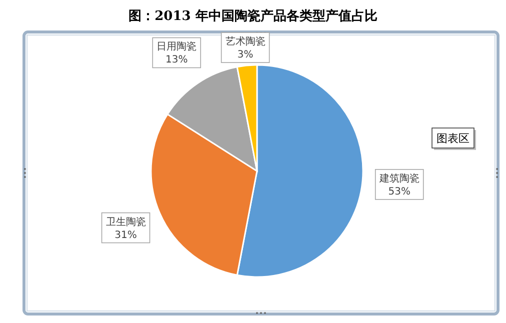  What do you see at coordinates (245, 42) in the screenshot?
I see `slice-label: 艺术陶瓷` at bounding box center [245, 42].